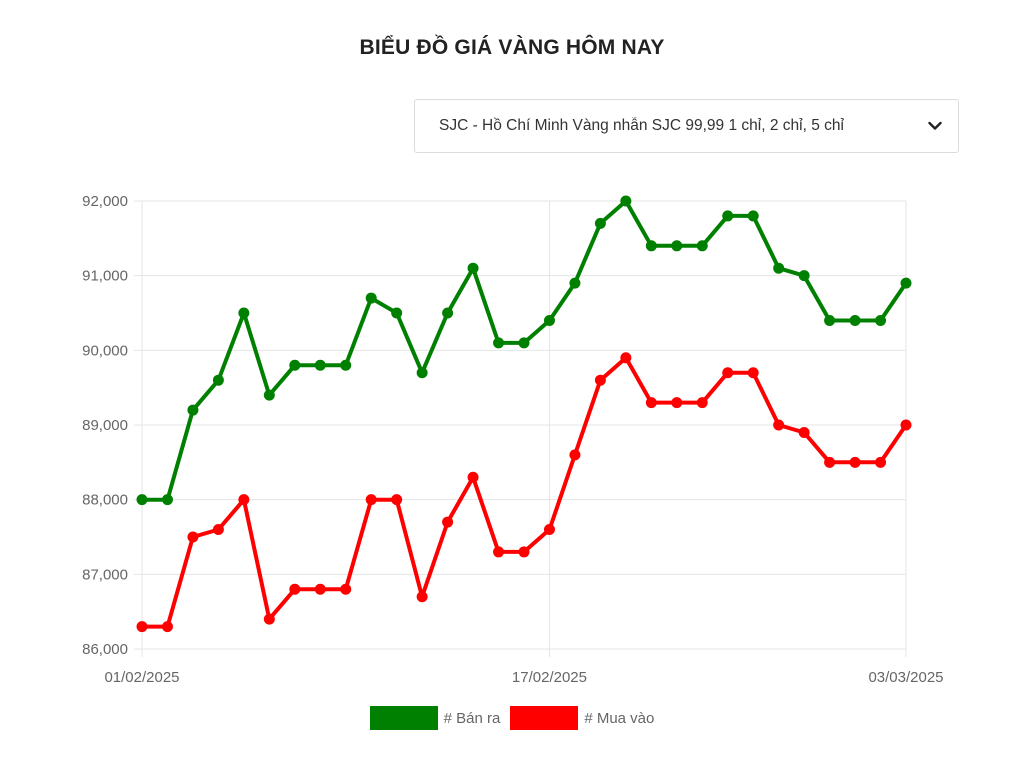  Describe the element at coordinates (105, 500) in the screenshot. I see `y-tick-label: 88,000` at that location.